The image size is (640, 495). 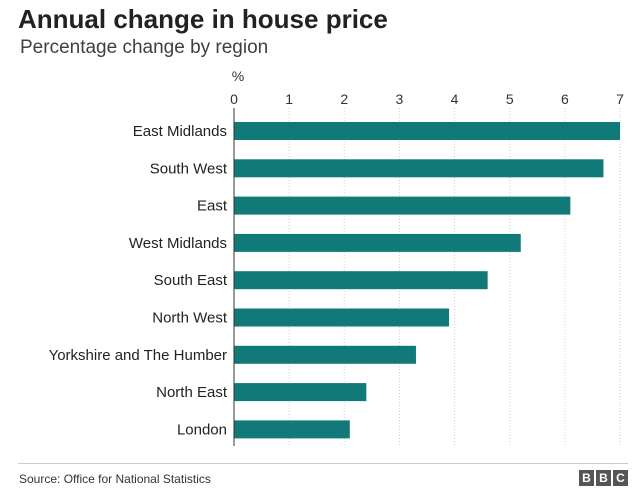 I want to click on bbc-logo: B B C, so click(x=603, y=478).